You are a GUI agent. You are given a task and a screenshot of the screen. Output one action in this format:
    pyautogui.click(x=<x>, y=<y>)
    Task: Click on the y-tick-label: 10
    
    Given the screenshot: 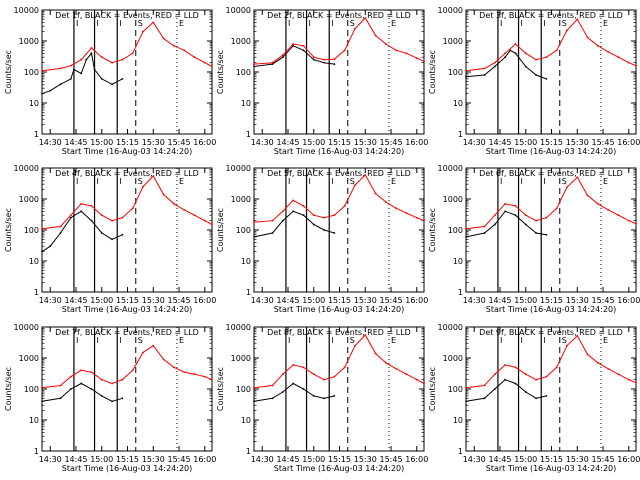 What is the action you would take?
    pyautogui.click(x=458, y=420)
    